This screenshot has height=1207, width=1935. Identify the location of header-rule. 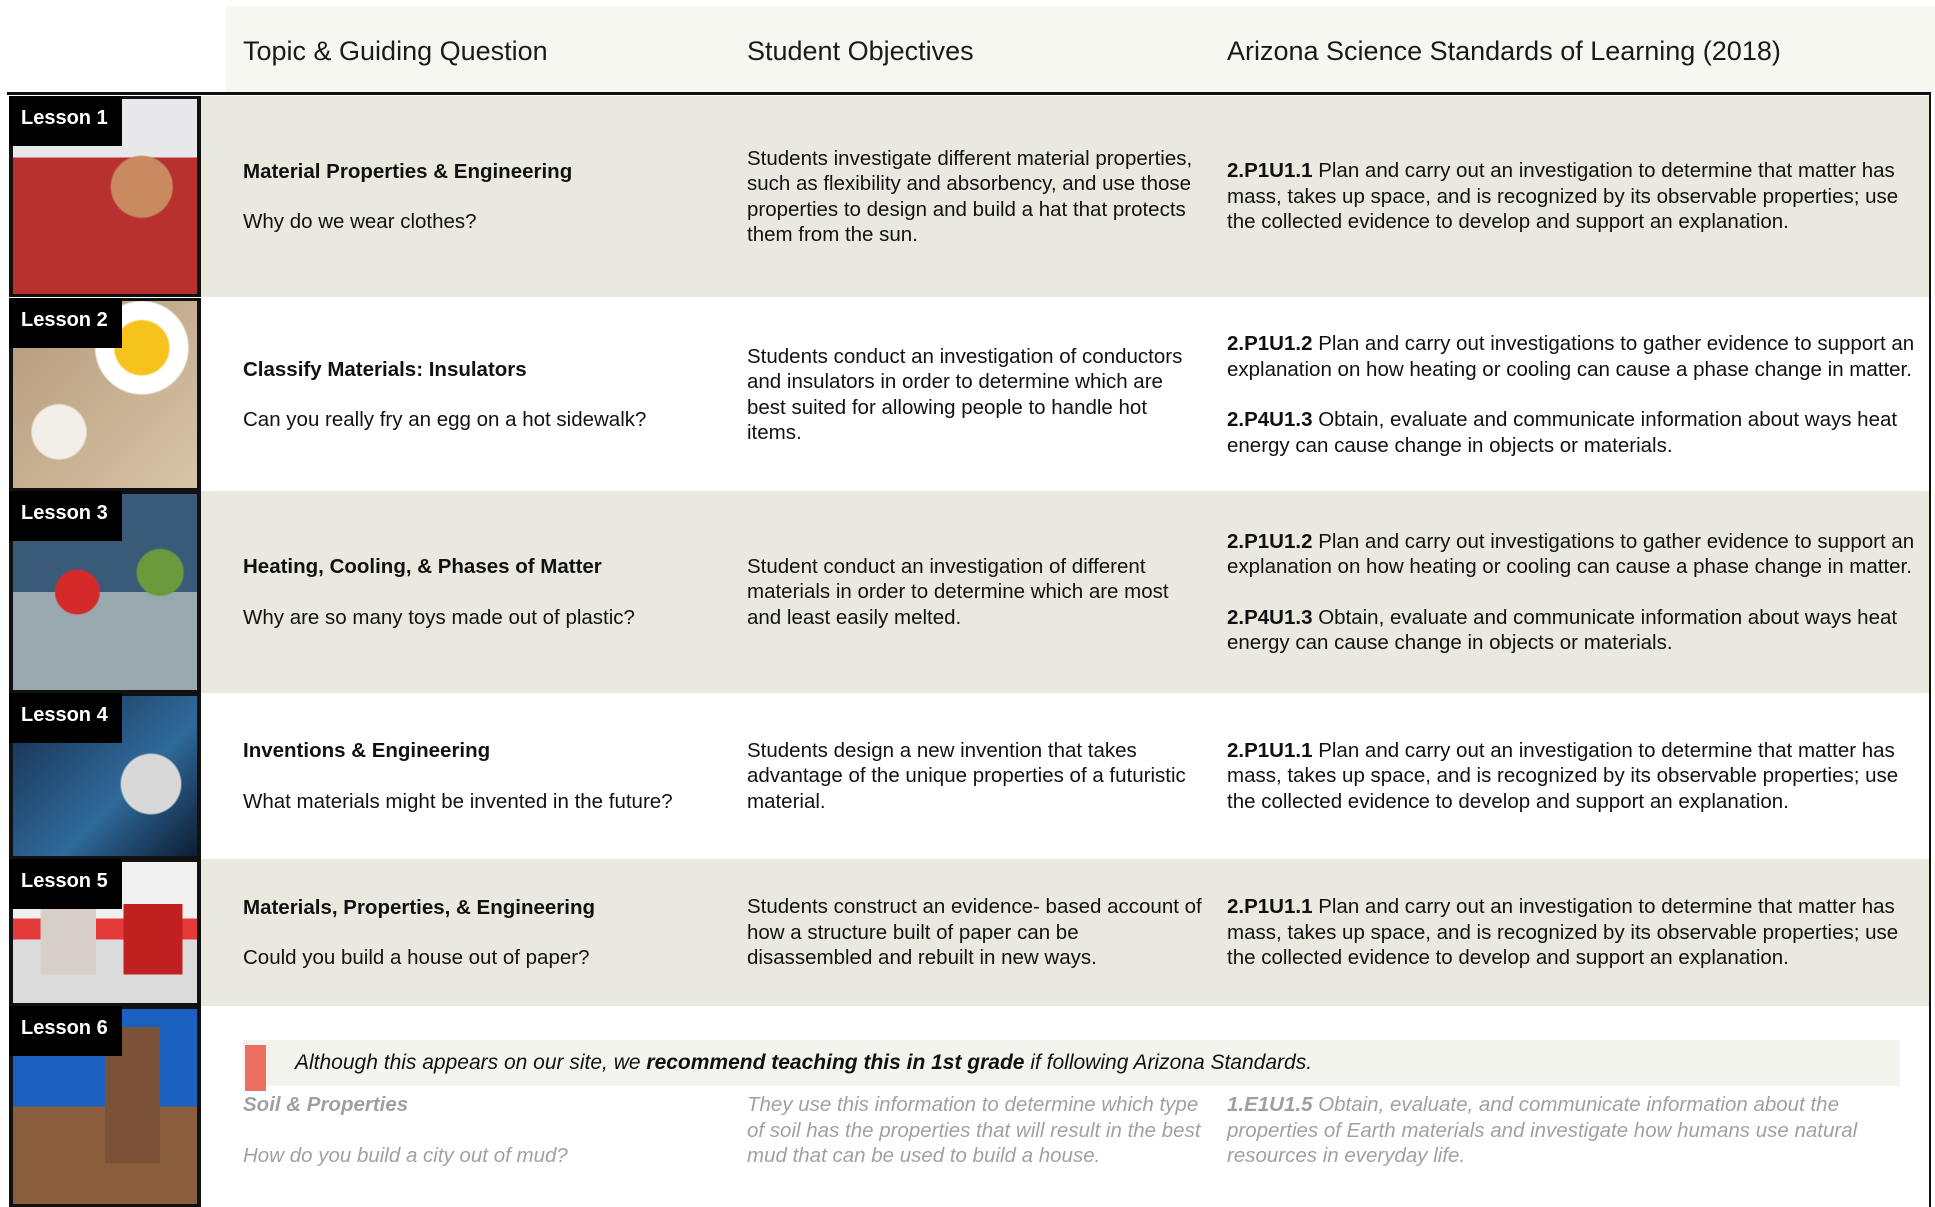
(969, 93).